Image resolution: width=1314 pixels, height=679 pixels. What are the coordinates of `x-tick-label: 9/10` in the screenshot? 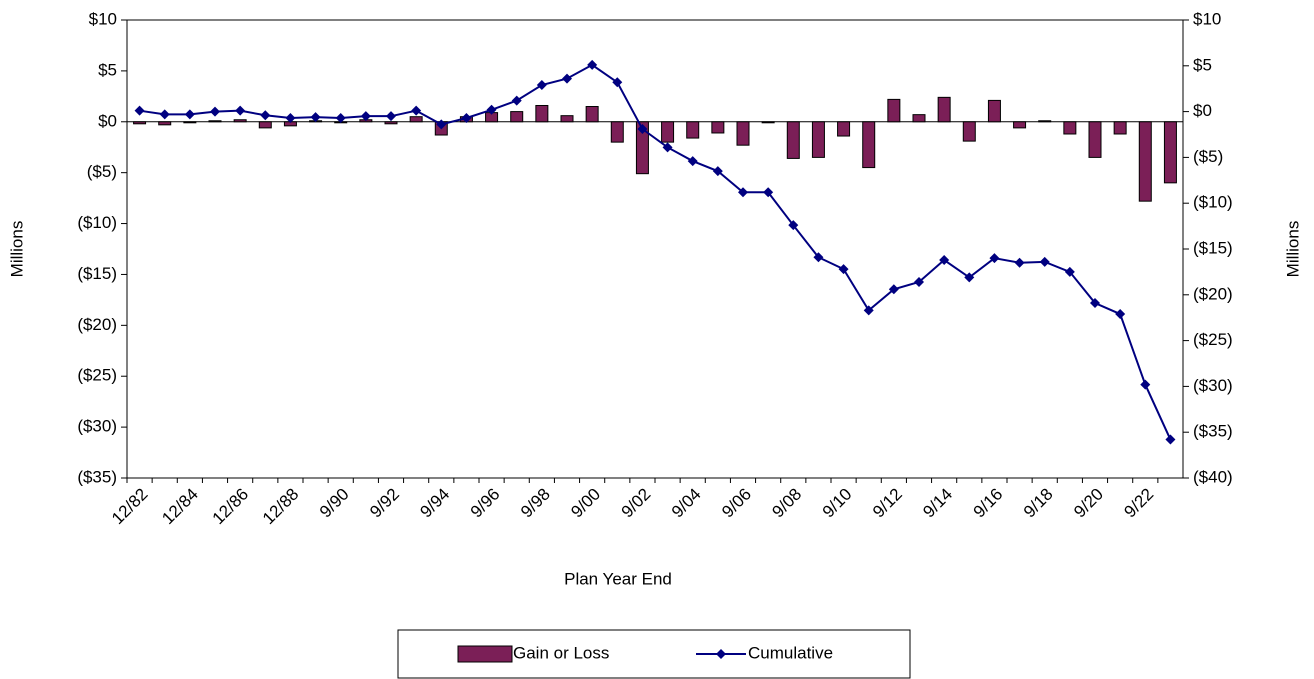 It's located at (837, 503).